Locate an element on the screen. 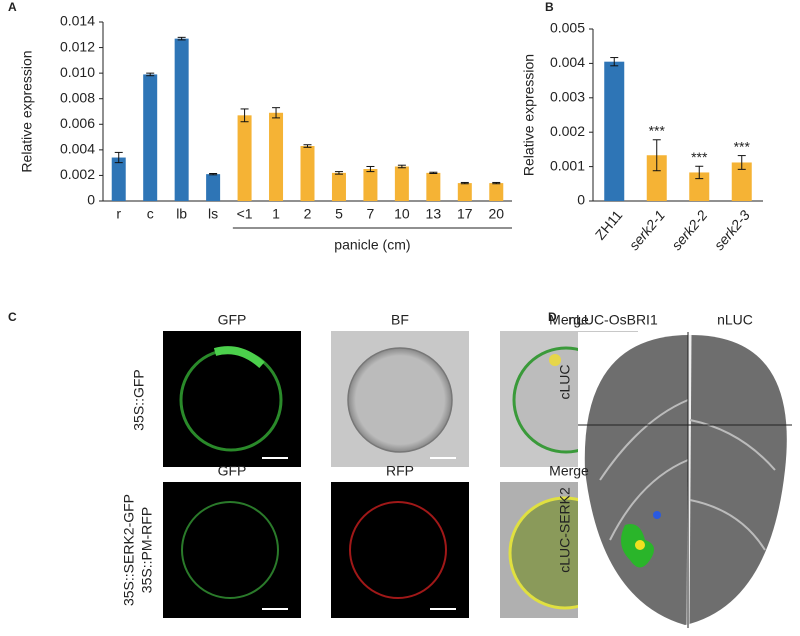 This screenshot has width=800, height=636. x-tick-label: c is located at coordinates (150, 214).